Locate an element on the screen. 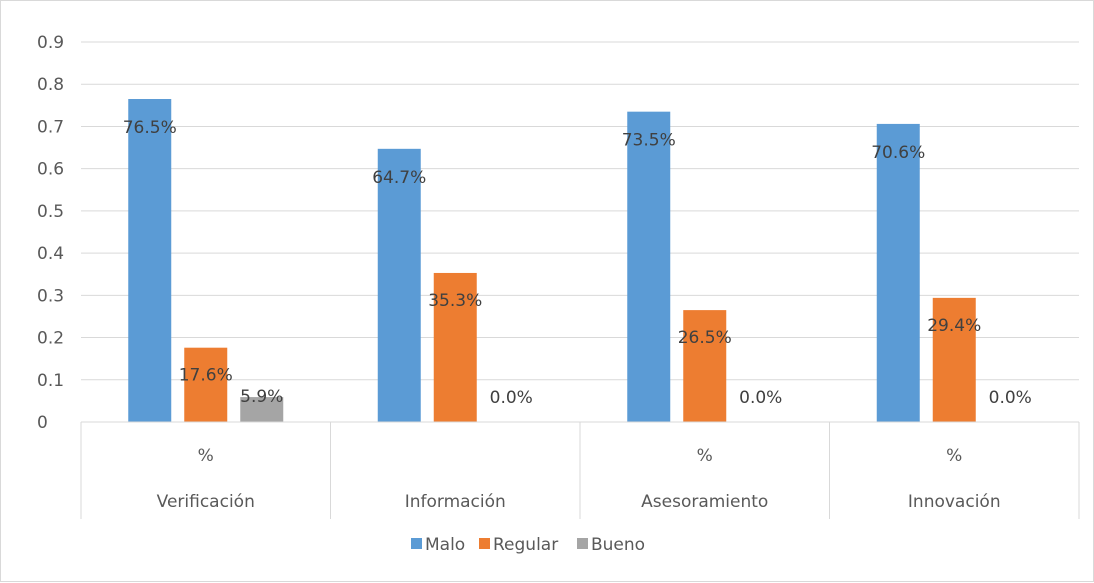  y-tick-label: 0.4 is located at coordinates (50, 254).